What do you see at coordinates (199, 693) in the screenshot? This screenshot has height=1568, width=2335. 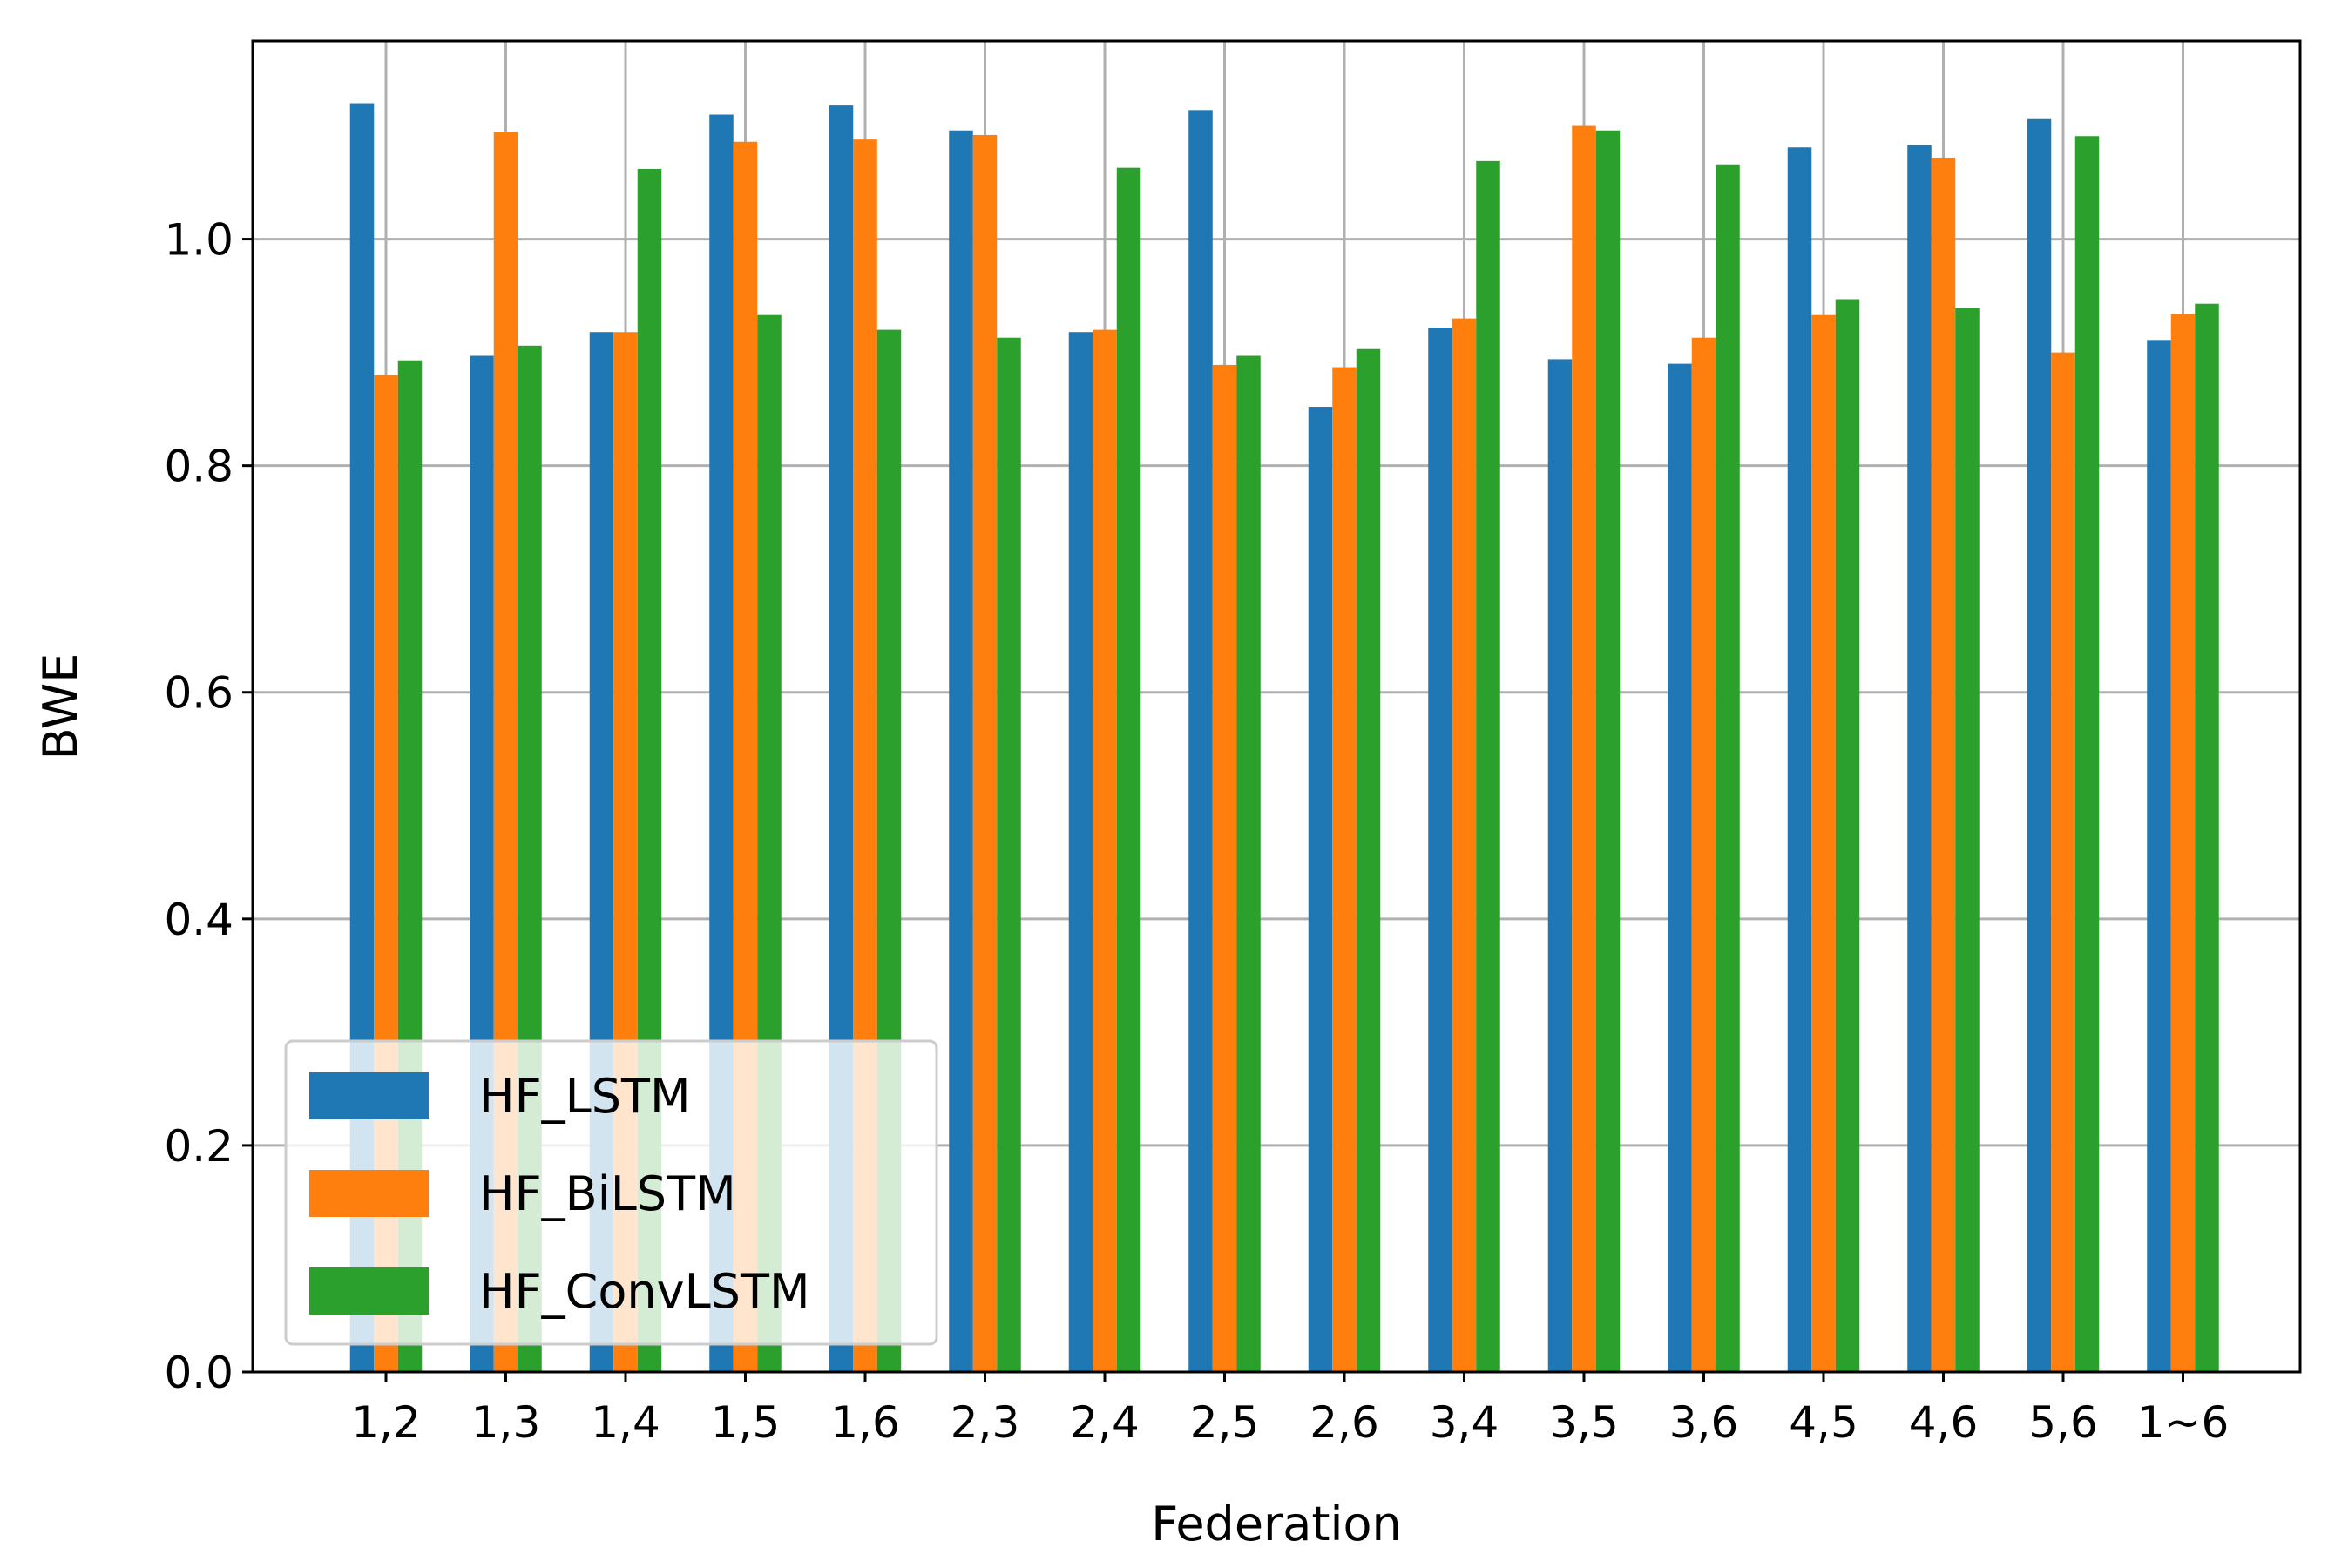 I see `y-tick-label: 0.6` at bounding box center [199, 693].